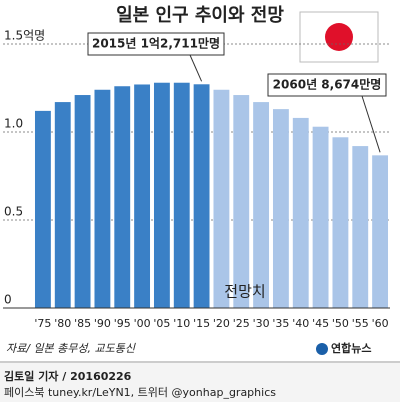 This screenshot has height=402, width=400. Describe the element at coordinates (320, 323) in the screenshot. I see `x-tick-label: '45` at that location.